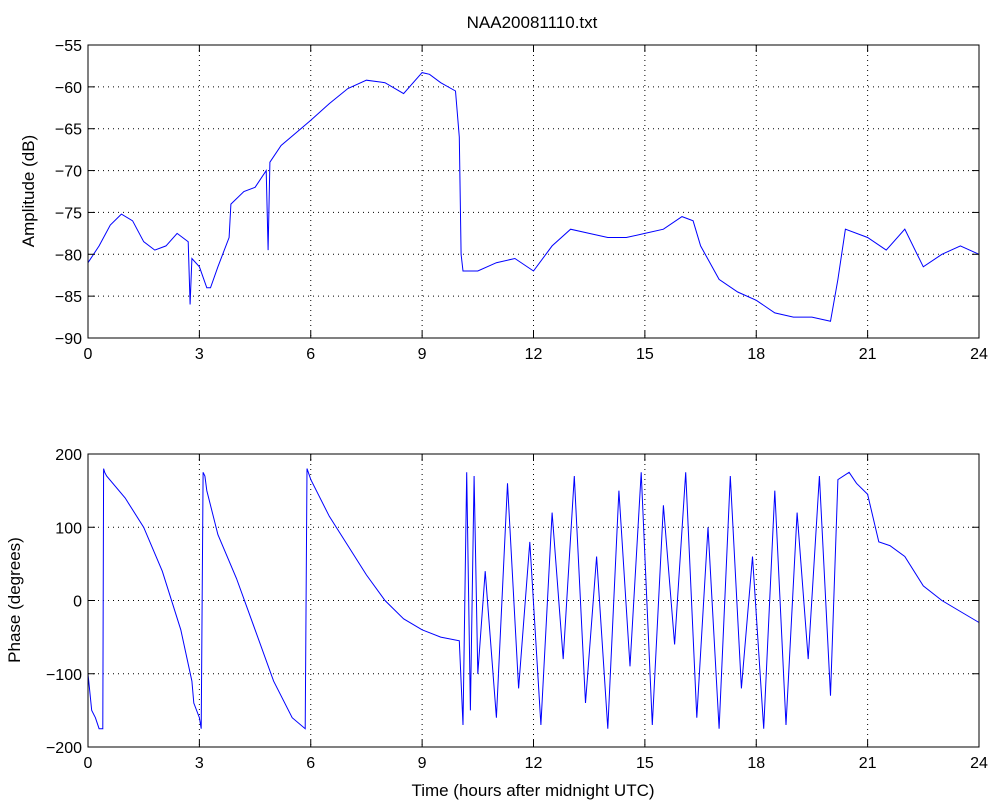 The height and width of the screenshot is (806, 998). I want to click on amplitude-ytick-label: −75, so click(68, 213).